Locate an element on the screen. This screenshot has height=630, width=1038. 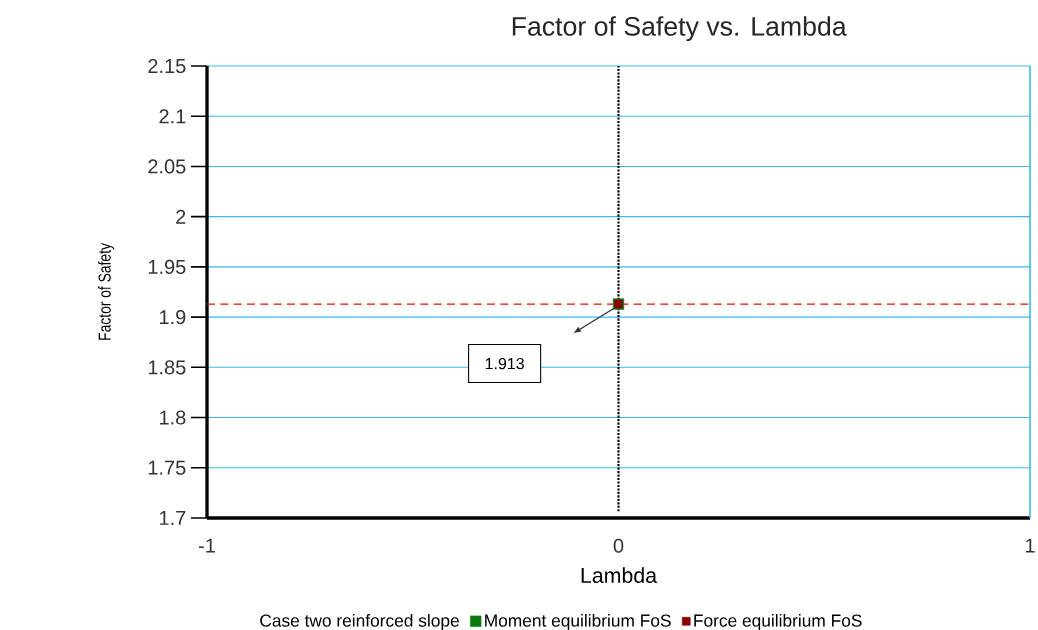
chart-title: Factor of Safety vs. Lambda is located at coordinates (679, 29).